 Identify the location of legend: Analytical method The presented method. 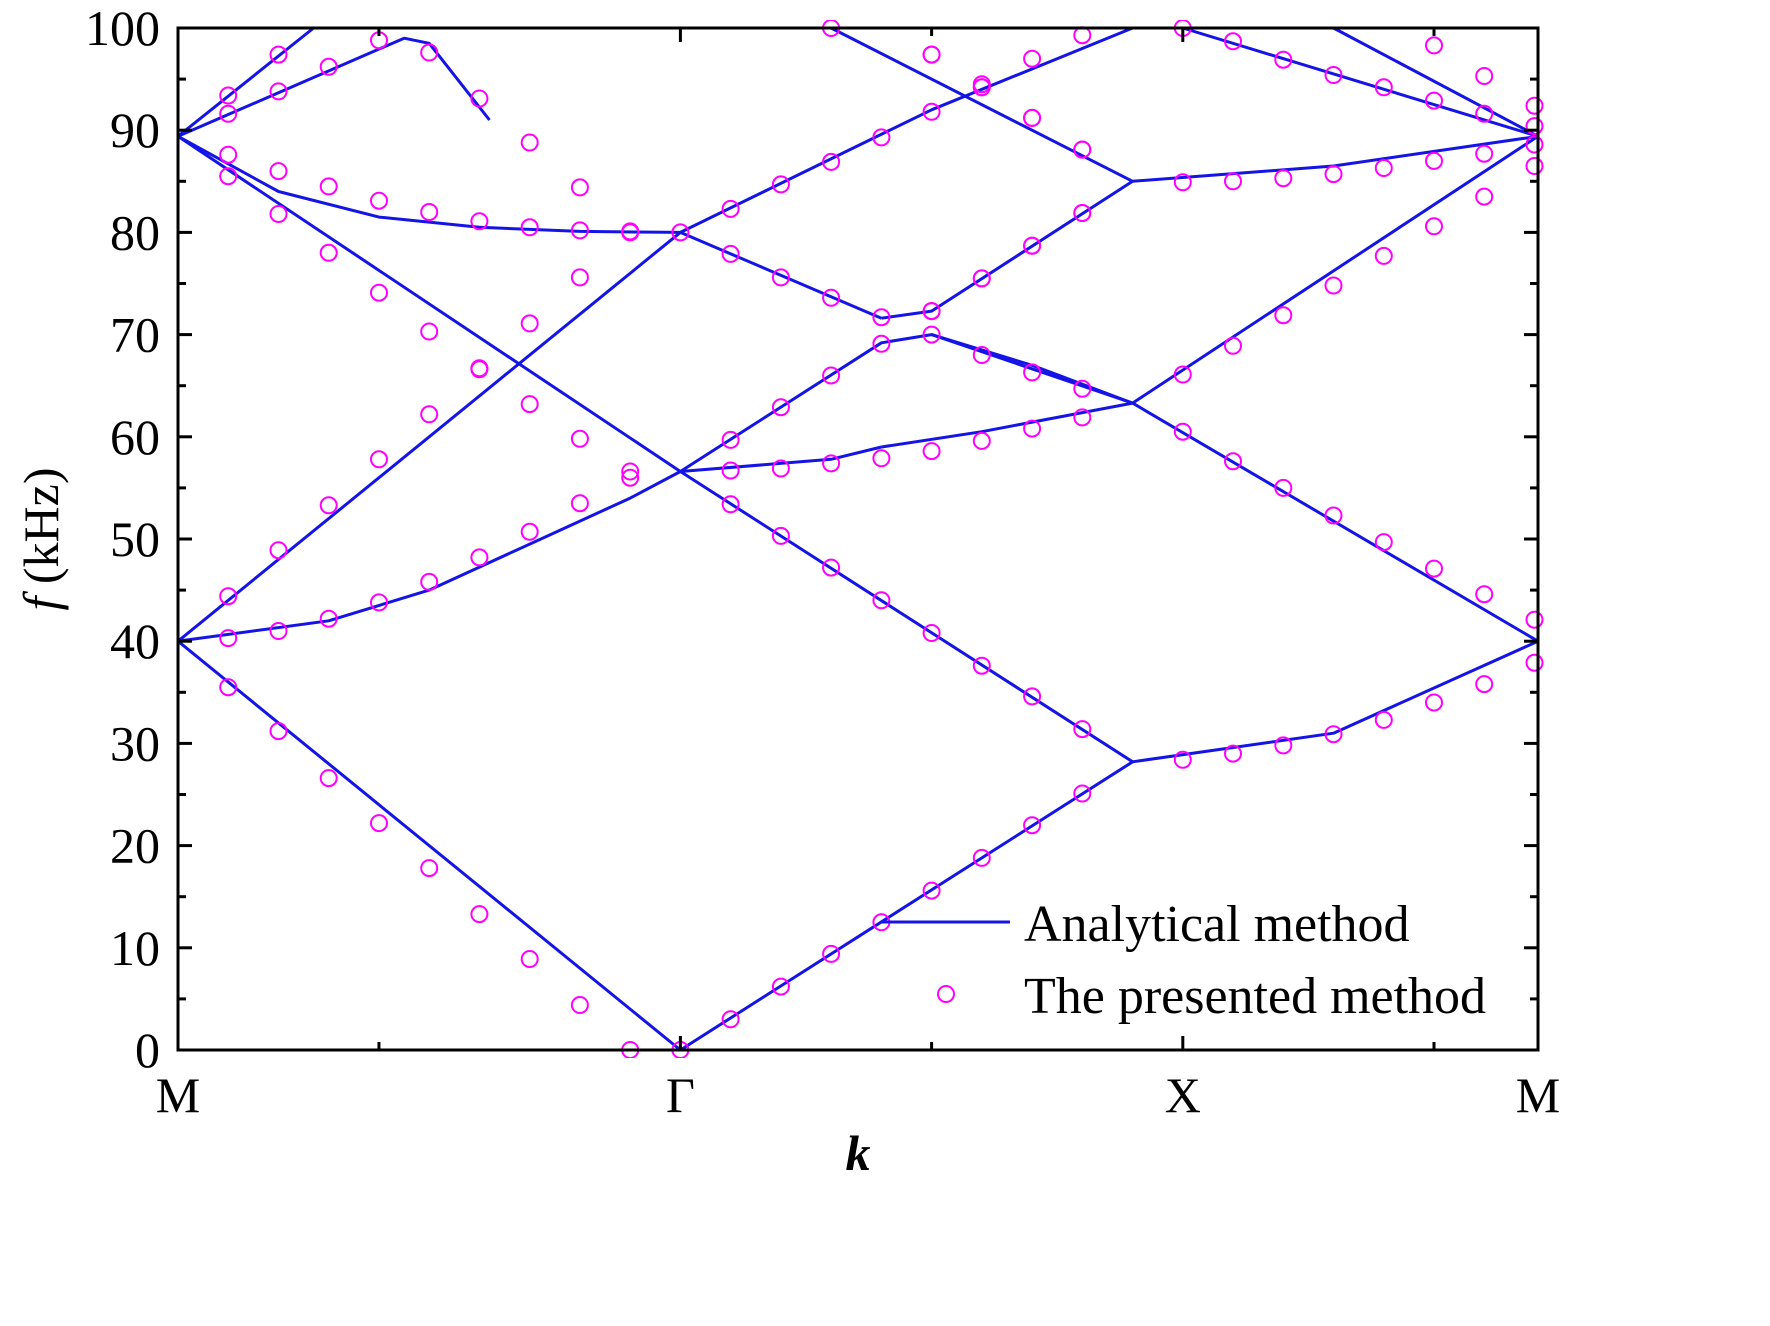
(1184, 960).